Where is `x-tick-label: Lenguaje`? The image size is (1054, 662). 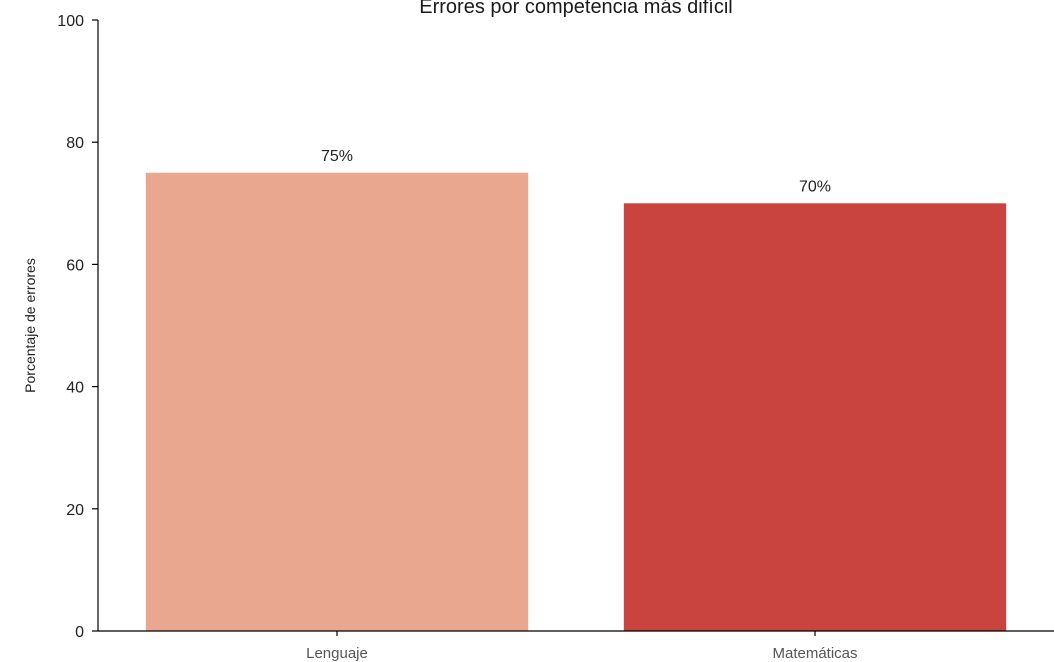 x-tick-label: Lenguaje is located at coordinates (337, 653).